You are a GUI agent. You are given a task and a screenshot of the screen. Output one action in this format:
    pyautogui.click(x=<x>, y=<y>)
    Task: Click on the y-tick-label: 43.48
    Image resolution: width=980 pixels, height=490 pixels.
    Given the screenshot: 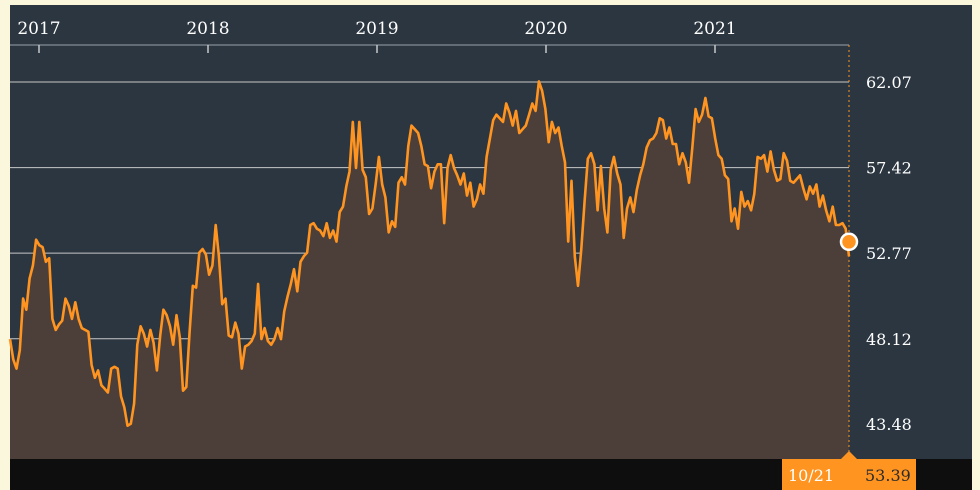 What is the action you would take?
    pyautogui.click(x=889, y=424)
    